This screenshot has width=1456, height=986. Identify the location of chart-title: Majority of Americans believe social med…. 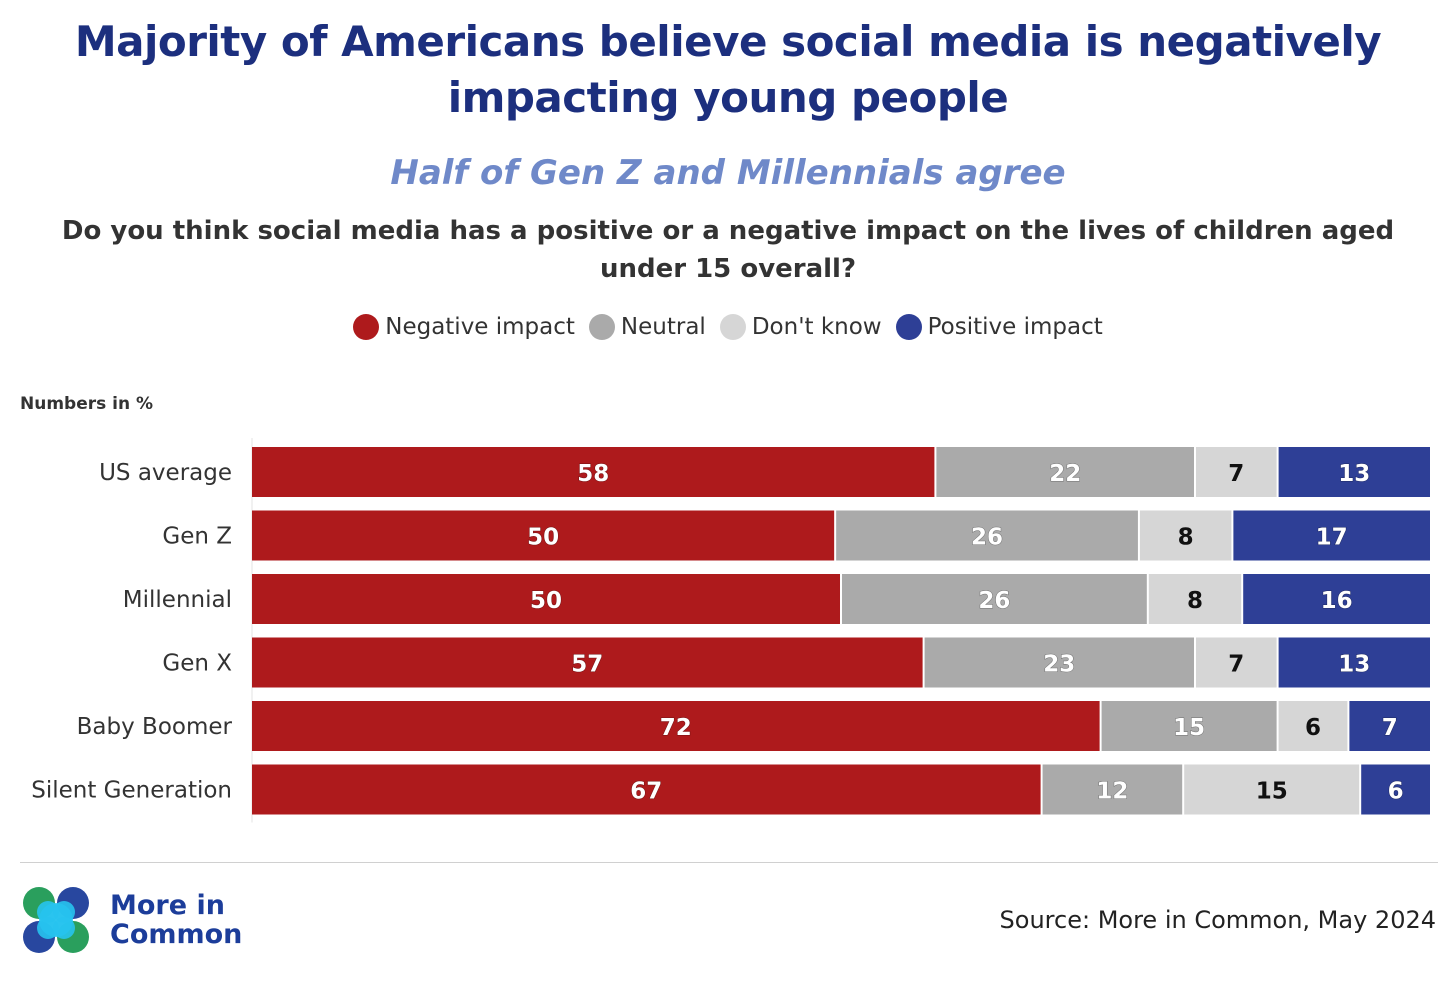
(728, 69).